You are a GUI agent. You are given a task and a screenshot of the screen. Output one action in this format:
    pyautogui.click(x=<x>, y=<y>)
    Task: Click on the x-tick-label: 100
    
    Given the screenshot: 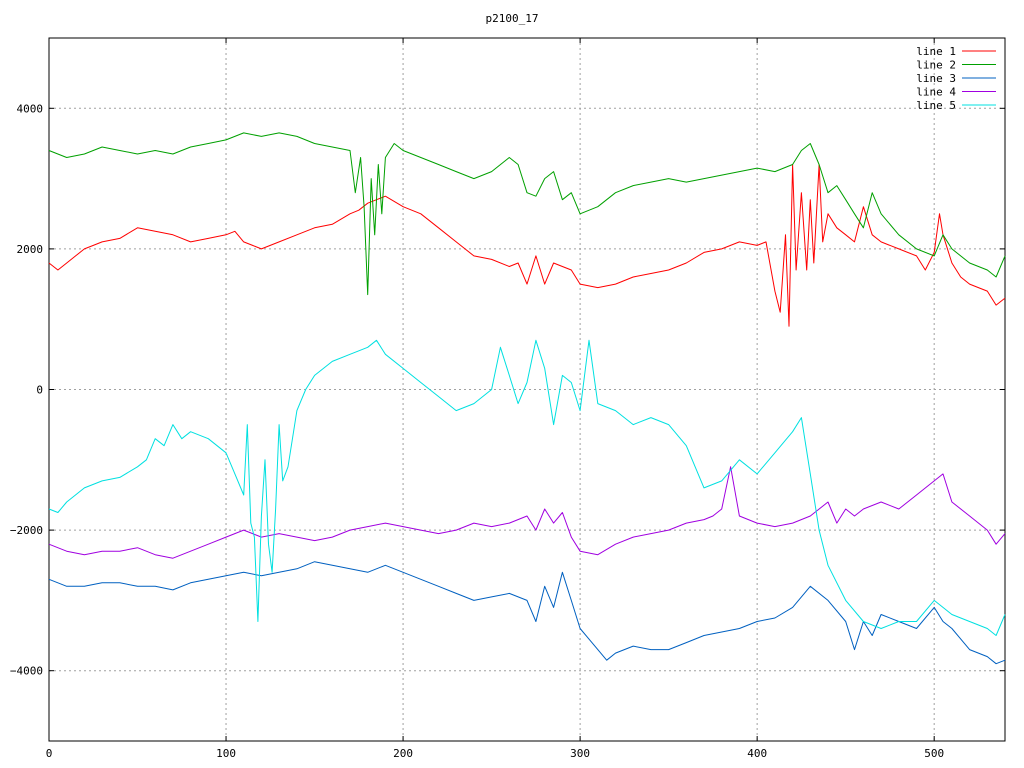 What is the action you would take?
    pyautogui.click(x=226, y=753)
    